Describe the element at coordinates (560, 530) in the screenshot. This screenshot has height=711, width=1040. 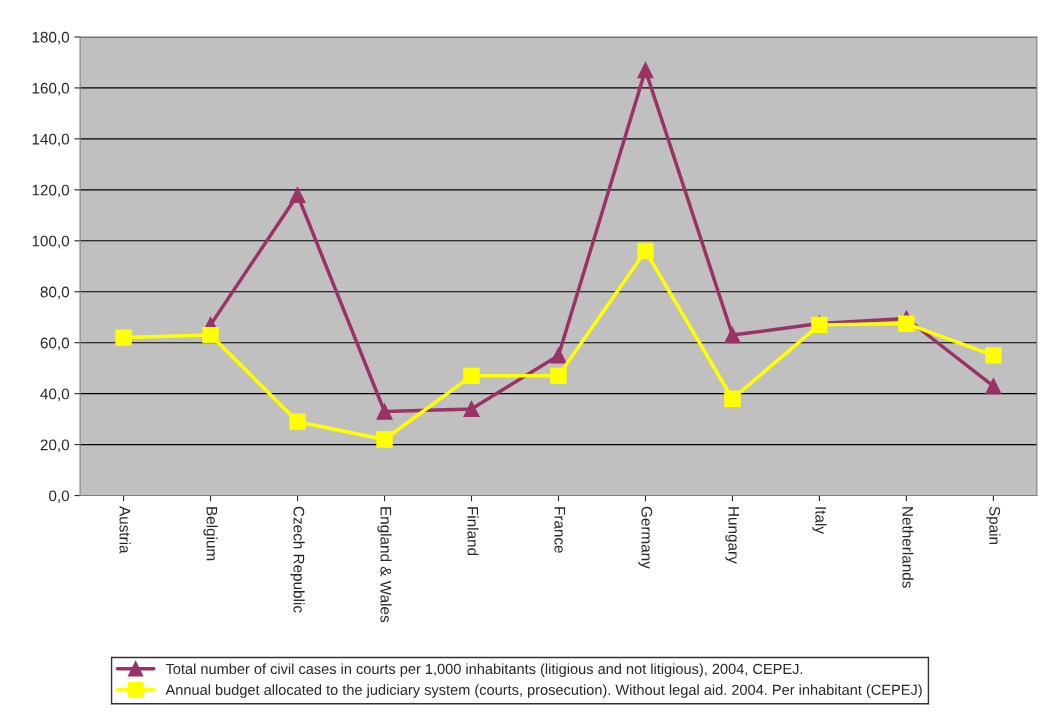
I see `x-tick-label: France` at that location.